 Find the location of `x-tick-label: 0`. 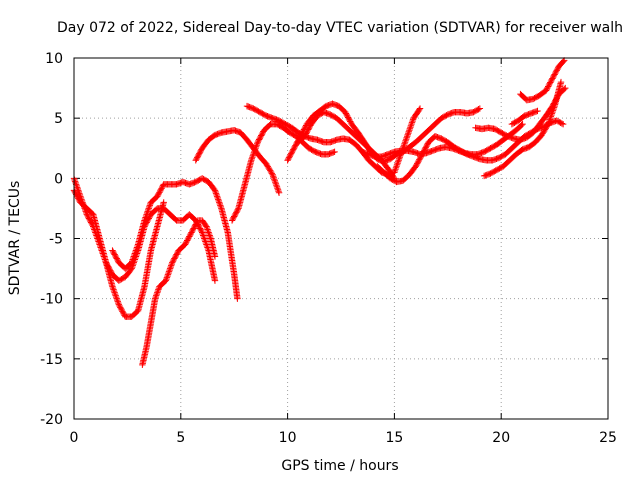

x-tick-label: 0 is located at coordinates (74, 438).